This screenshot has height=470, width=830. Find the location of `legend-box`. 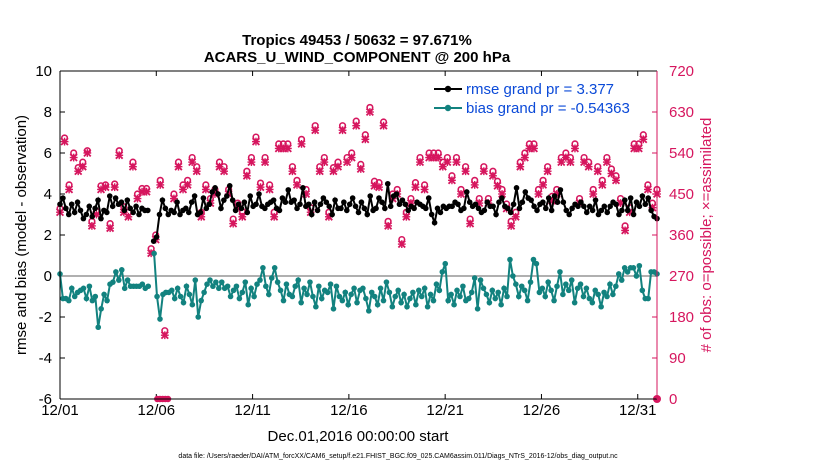

legend-box is located at coordinates (528, 97).